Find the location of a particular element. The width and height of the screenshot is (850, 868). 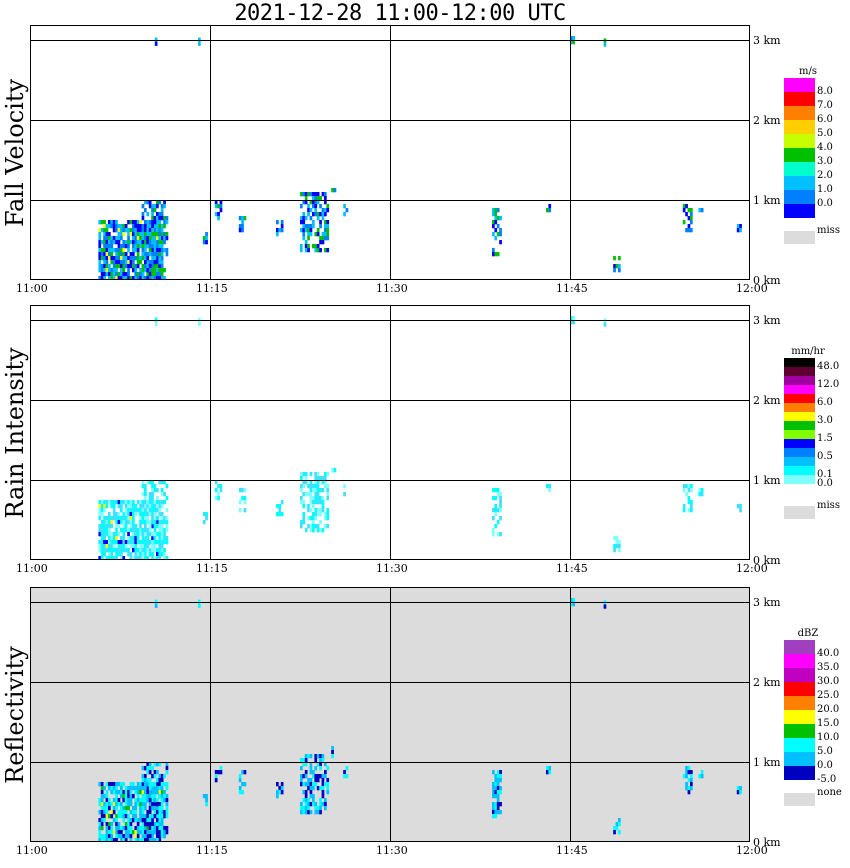

colorbar-label: 0.5 is located at coordinates (825, 456).